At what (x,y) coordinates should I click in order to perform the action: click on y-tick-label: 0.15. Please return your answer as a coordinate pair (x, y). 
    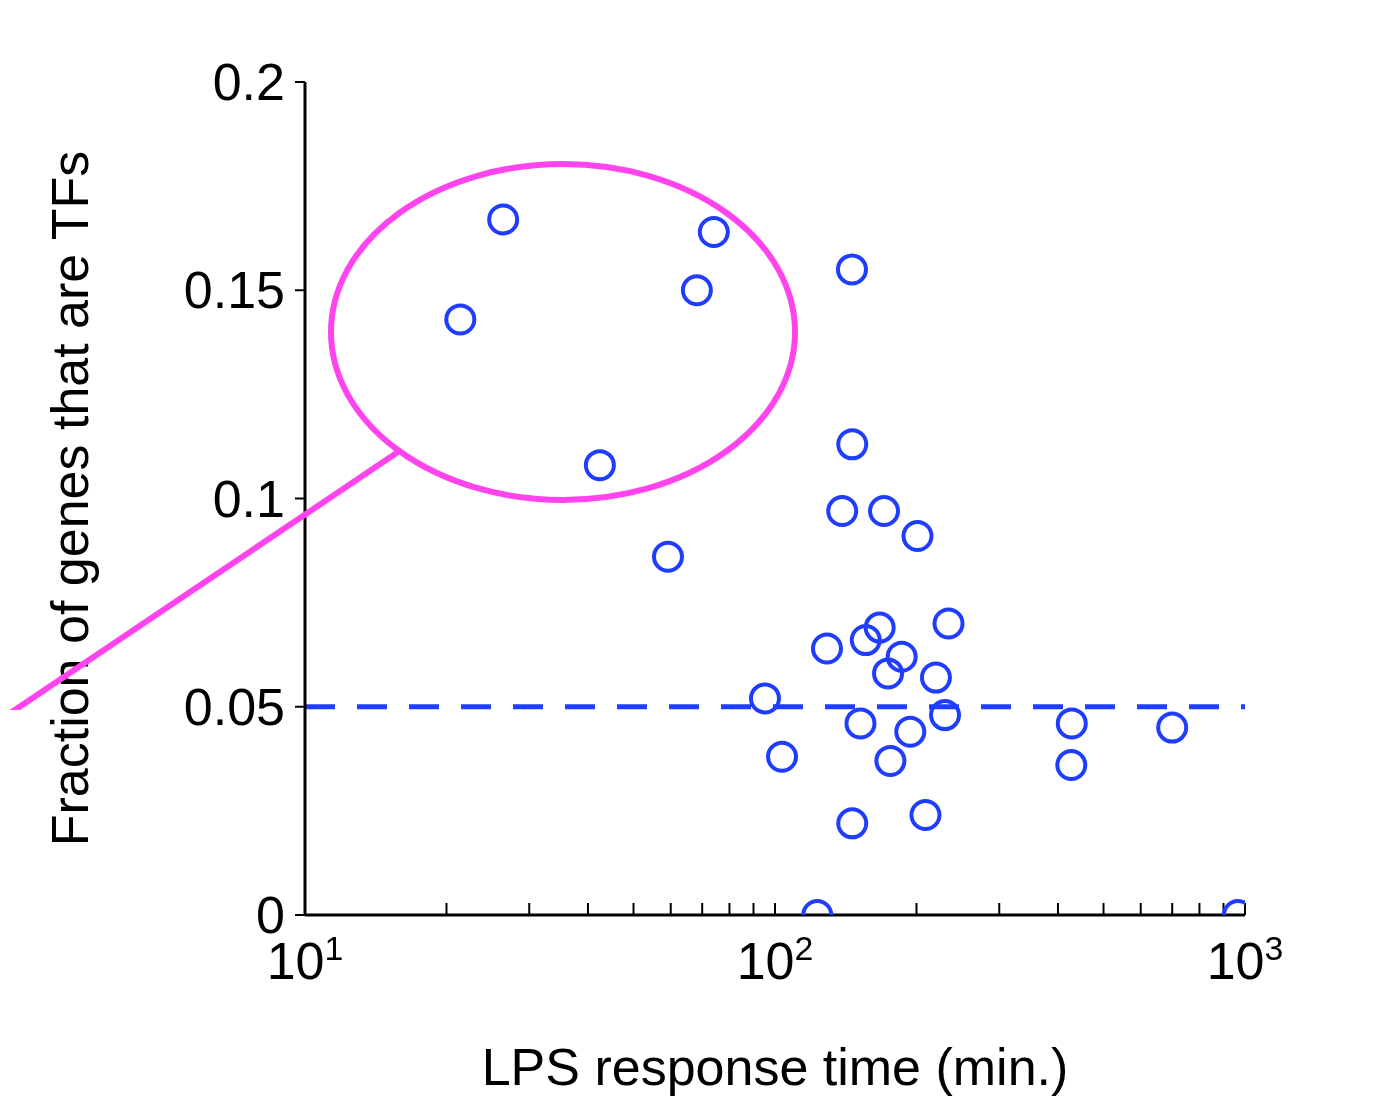
    Looking at the image, I should click on (234, 290).